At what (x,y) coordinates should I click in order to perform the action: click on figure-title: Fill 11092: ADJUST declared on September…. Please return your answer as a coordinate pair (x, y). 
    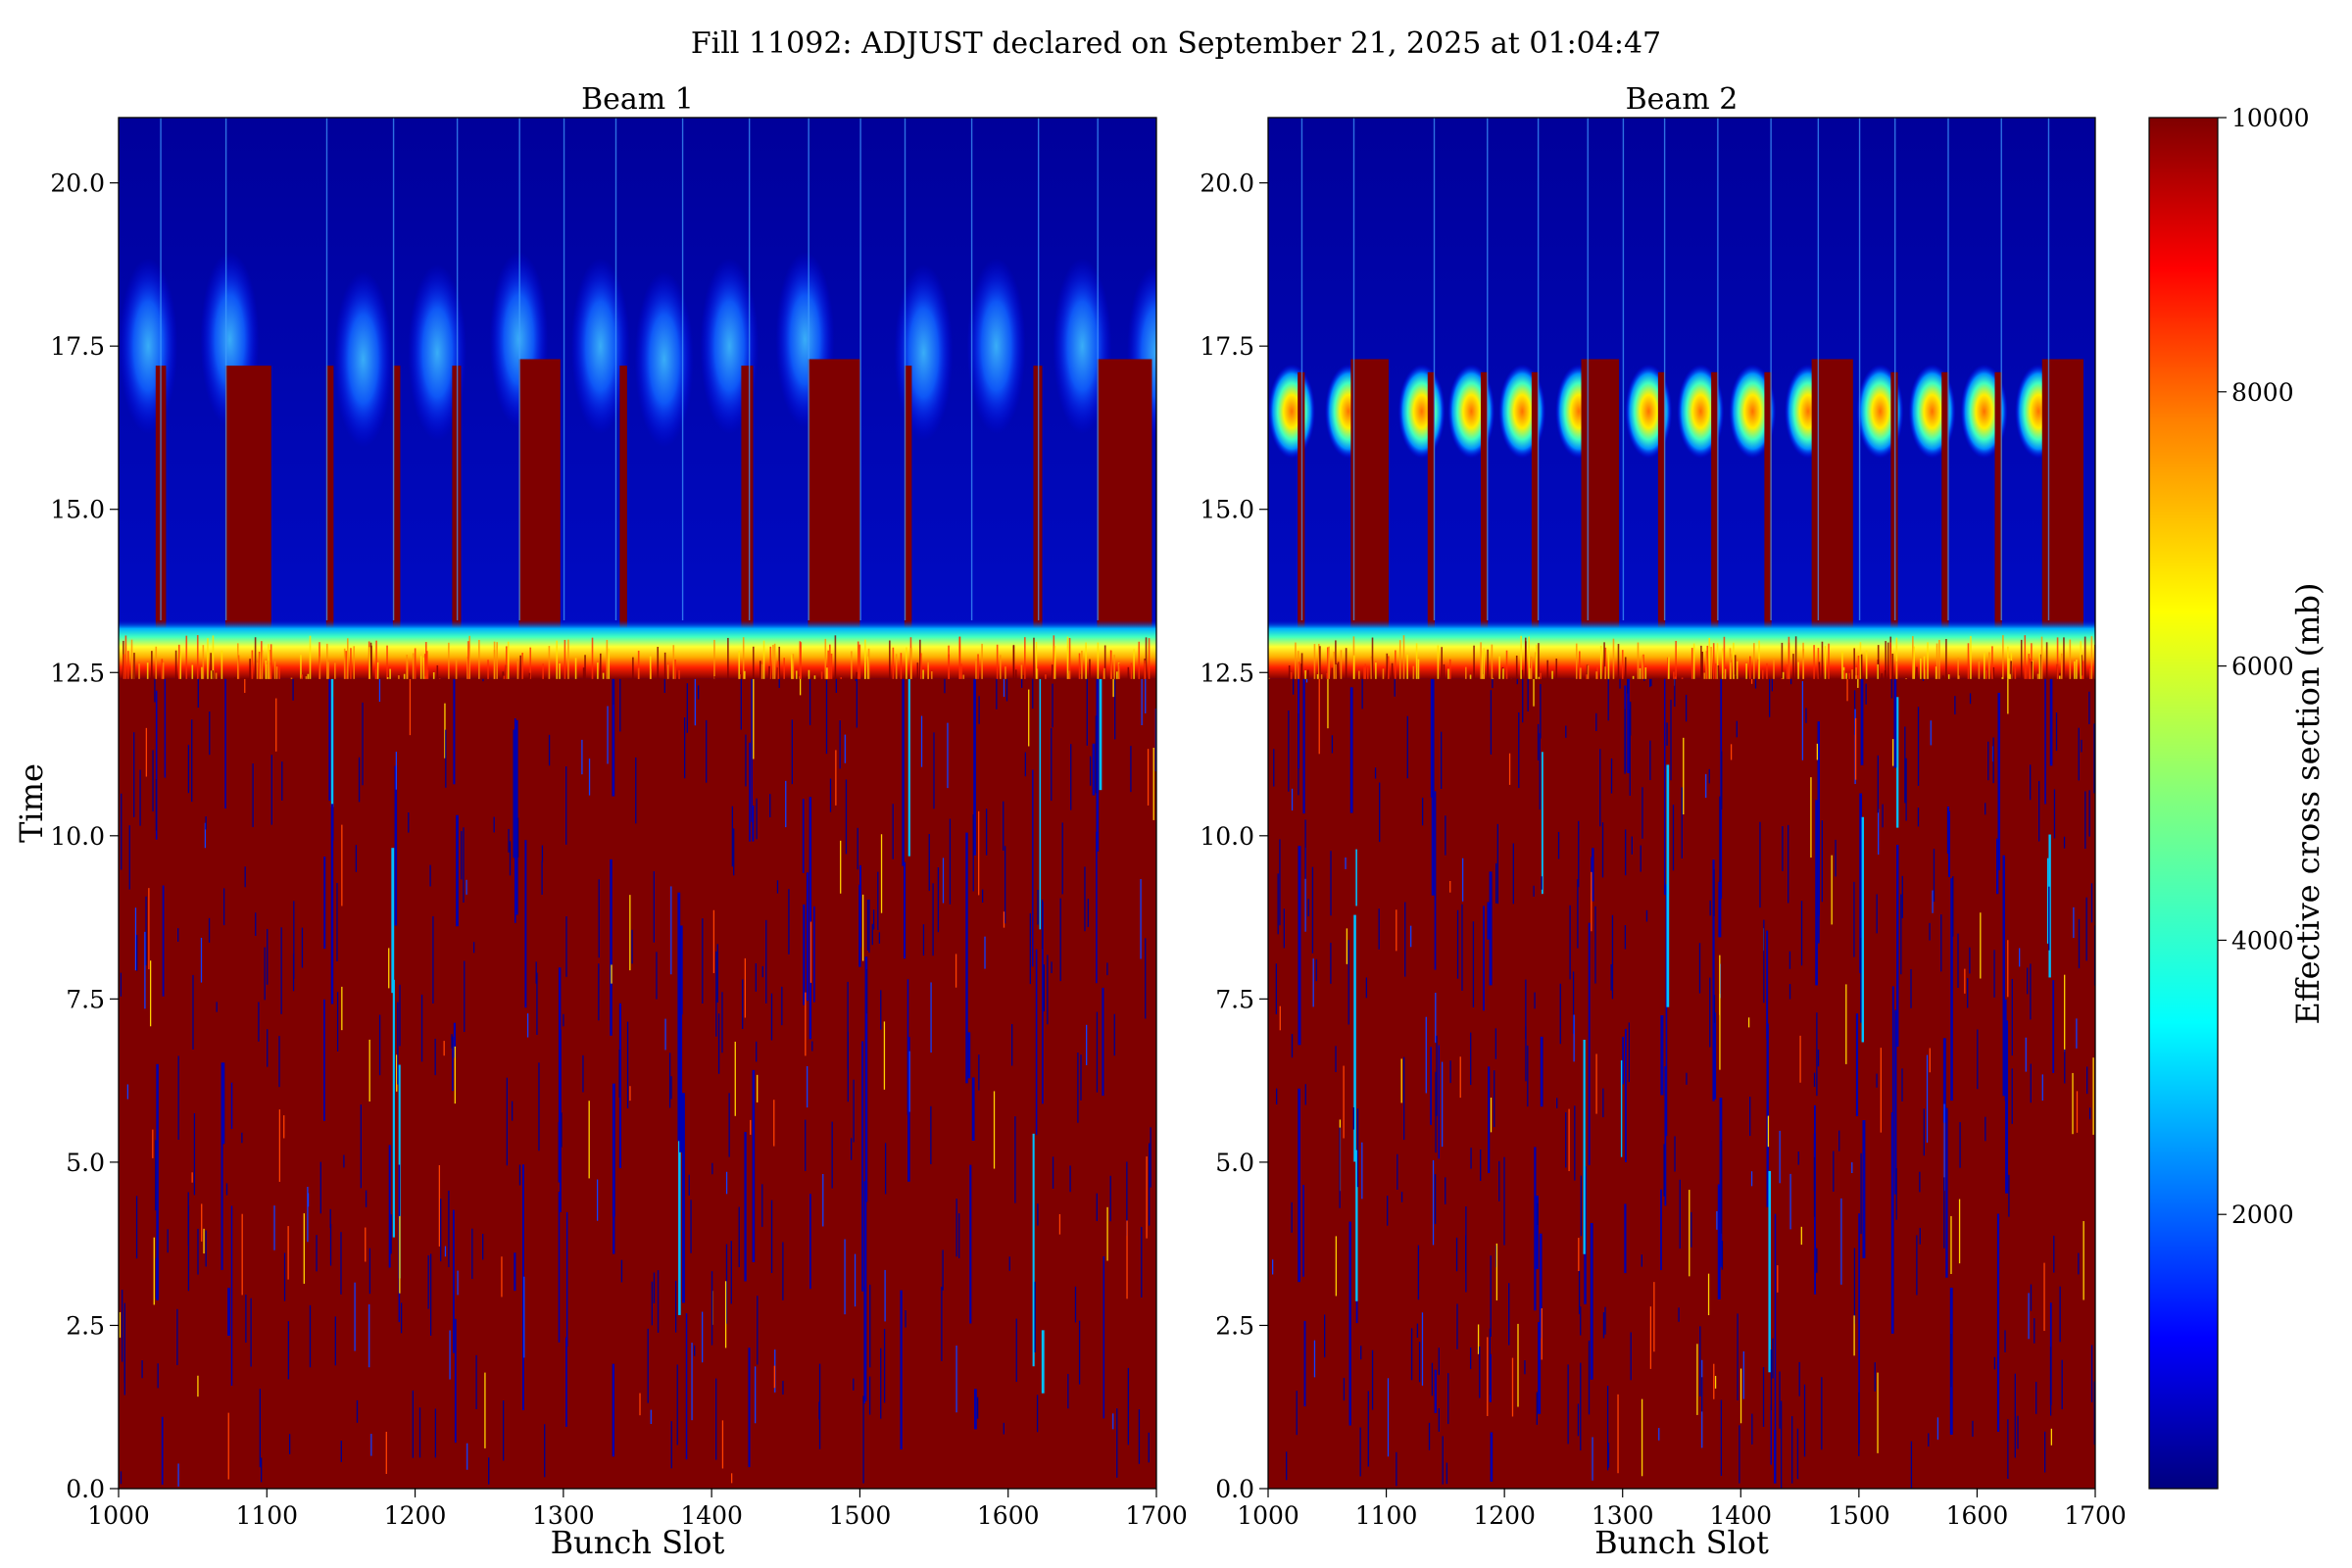
    Looking at the image, I should click on (1176, 43).